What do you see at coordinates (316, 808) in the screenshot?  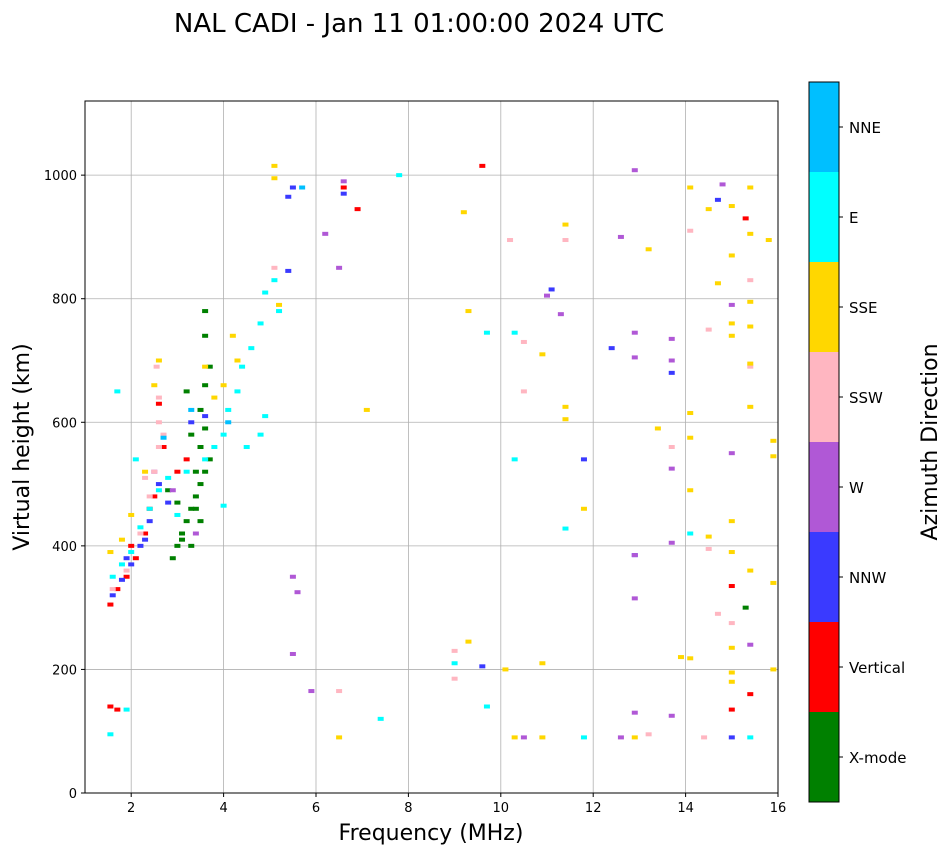 I see `x-tick-label: 6` at bounding box center [316, 808].